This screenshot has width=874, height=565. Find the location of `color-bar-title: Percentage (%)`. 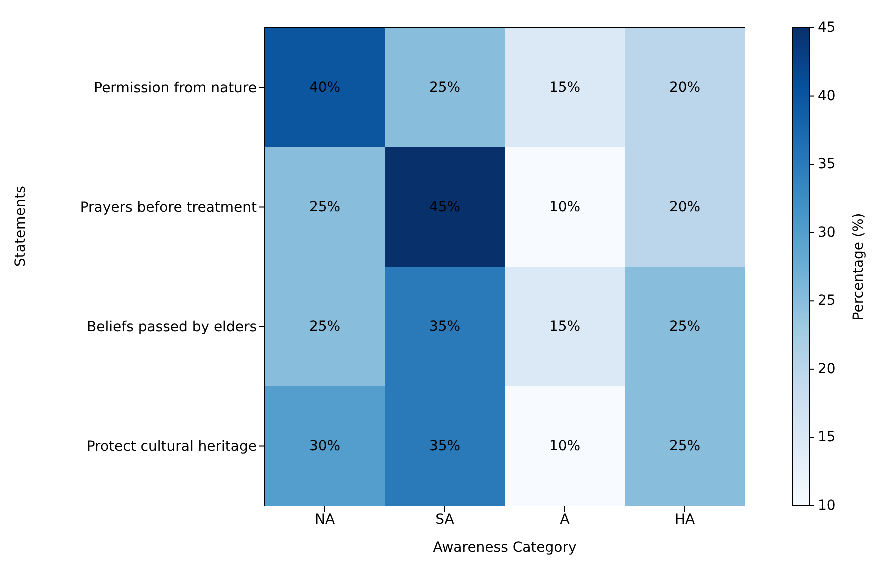

color-bar-title: Percentage (%) is located at coordinates (859, 267).